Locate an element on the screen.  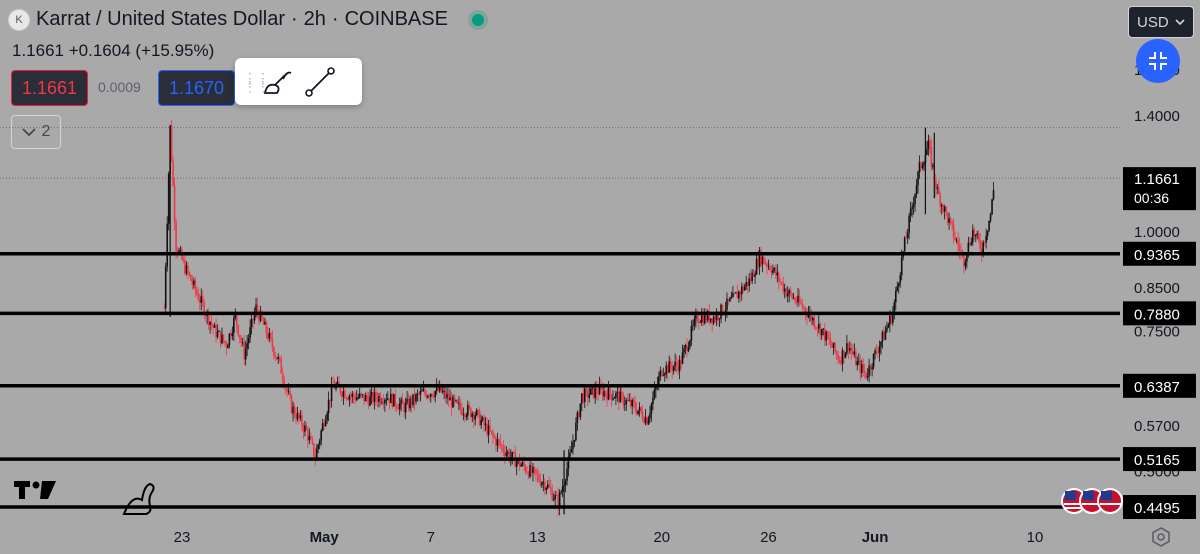
symbol-name: Karrat / United States Dollar is located at coordinates (160, 19).